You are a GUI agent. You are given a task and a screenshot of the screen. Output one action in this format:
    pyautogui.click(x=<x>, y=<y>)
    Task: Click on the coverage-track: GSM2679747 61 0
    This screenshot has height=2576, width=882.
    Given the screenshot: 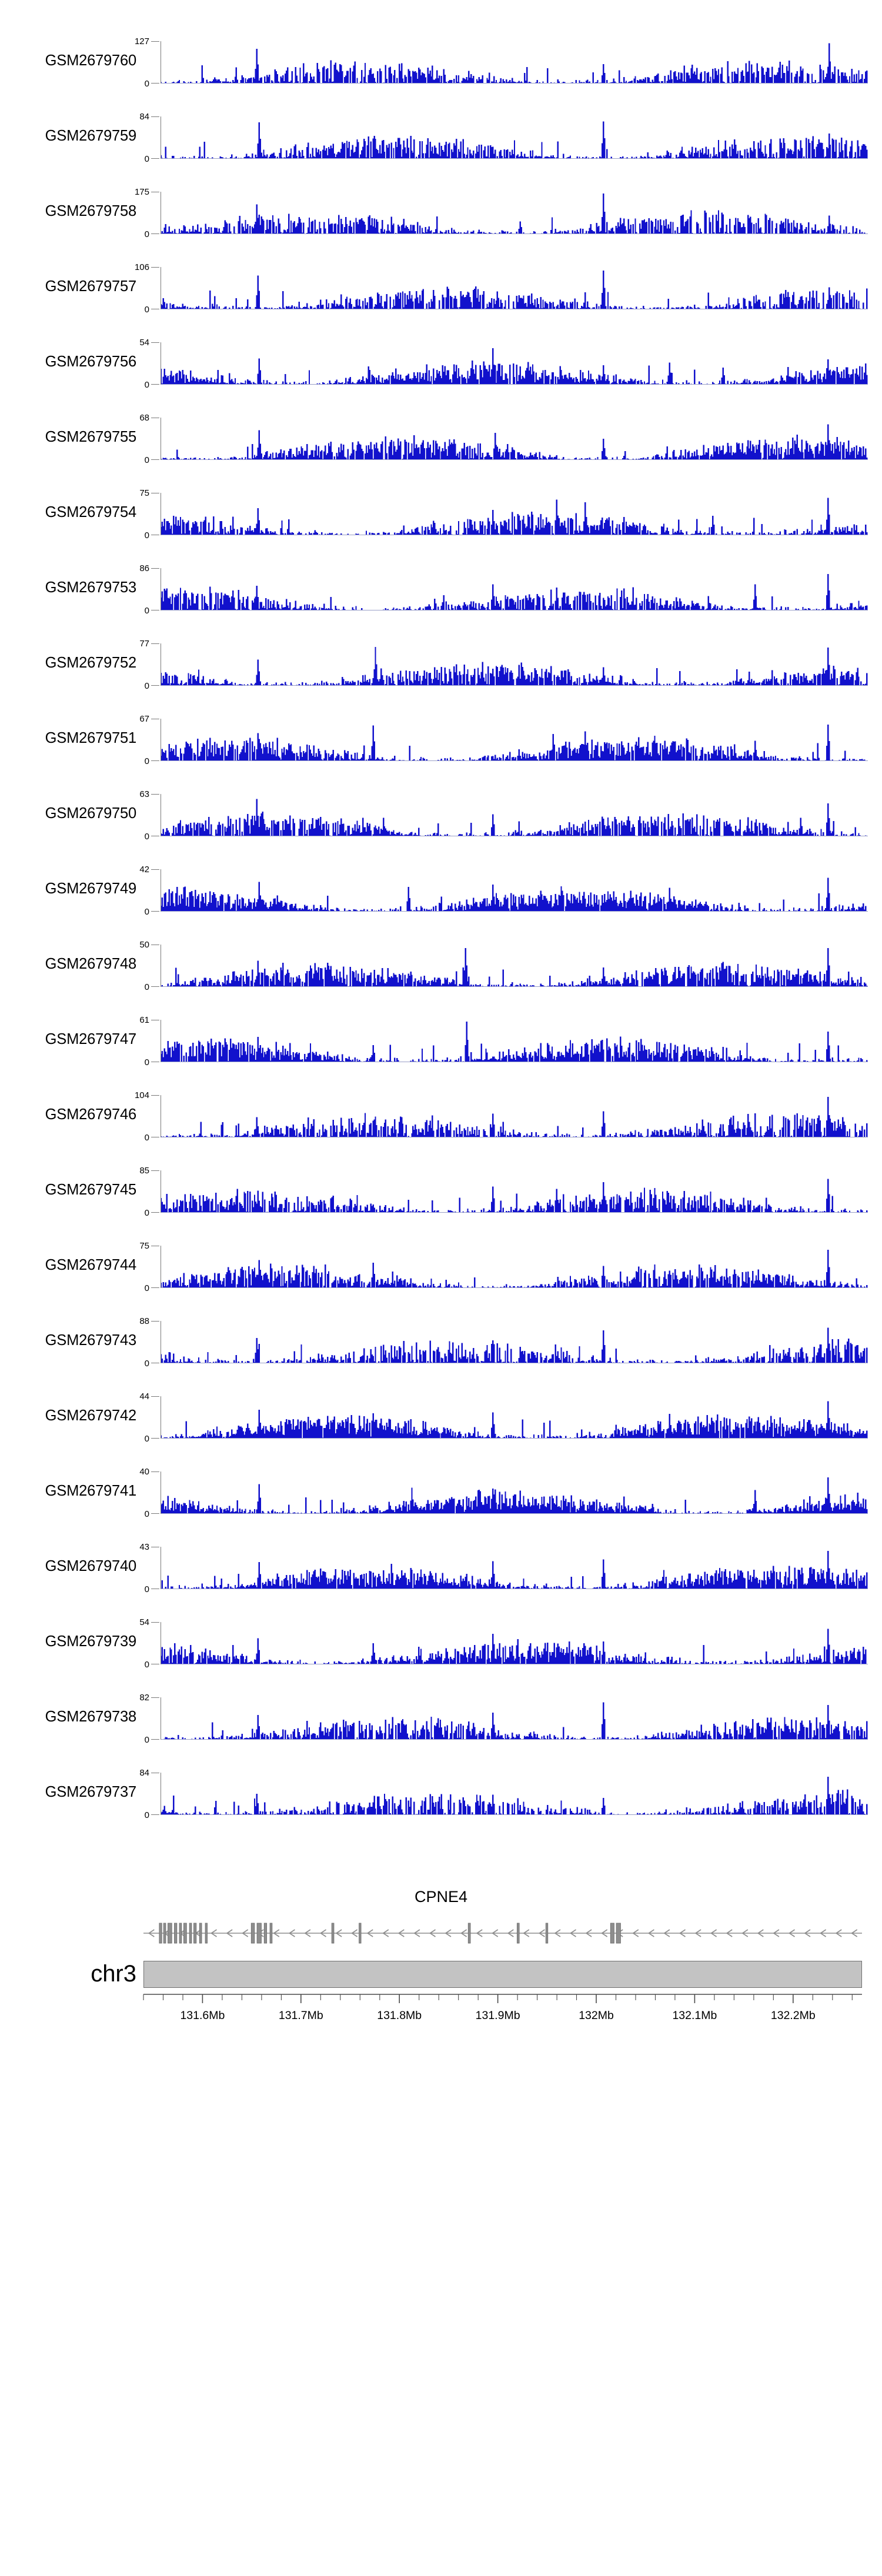 What is the action you would take?
    pyautogui.click(x=441, y=1041)
    